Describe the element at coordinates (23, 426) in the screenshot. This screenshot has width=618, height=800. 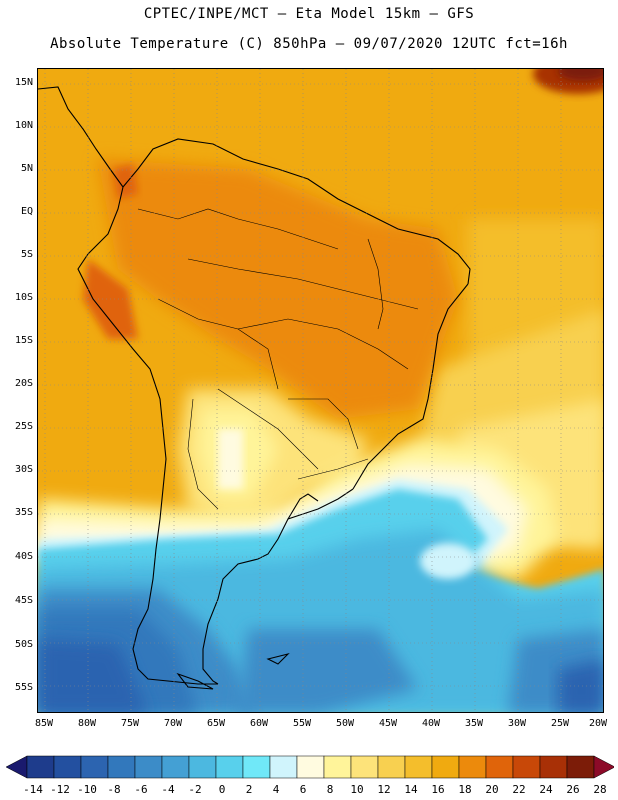
I see `lat-label: 25S` at that location.